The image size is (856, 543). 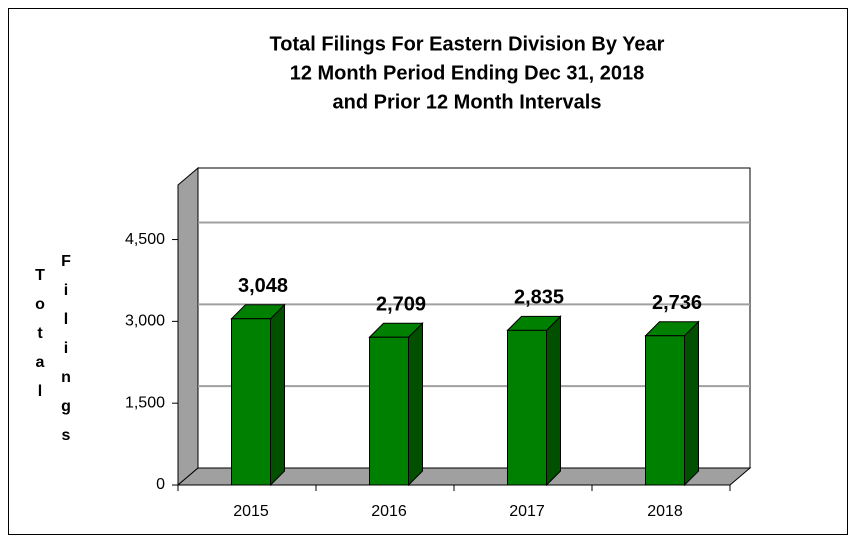 What do you see at coordinates (145, 239) in the screenshot?
I see `y-tick-label: 4,500` at bounding box center [145, 239].